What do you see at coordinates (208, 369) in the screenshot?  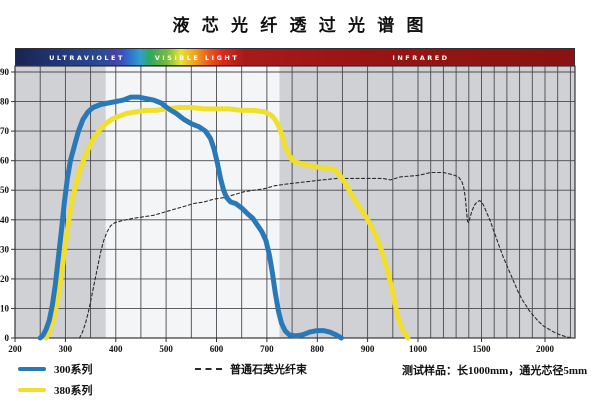 I see `legend-swatch-quartz-fiber` at bounding box center [208, 369].